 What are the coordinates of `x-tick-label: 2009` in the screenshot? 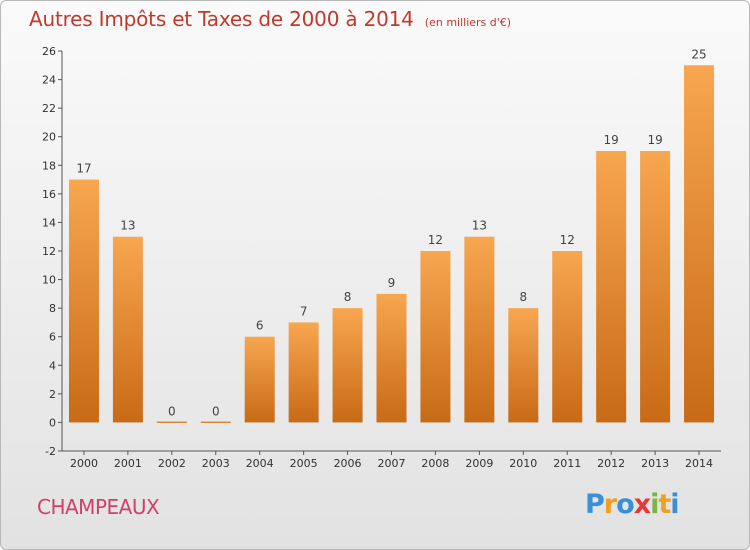 It's located at (479, 463).